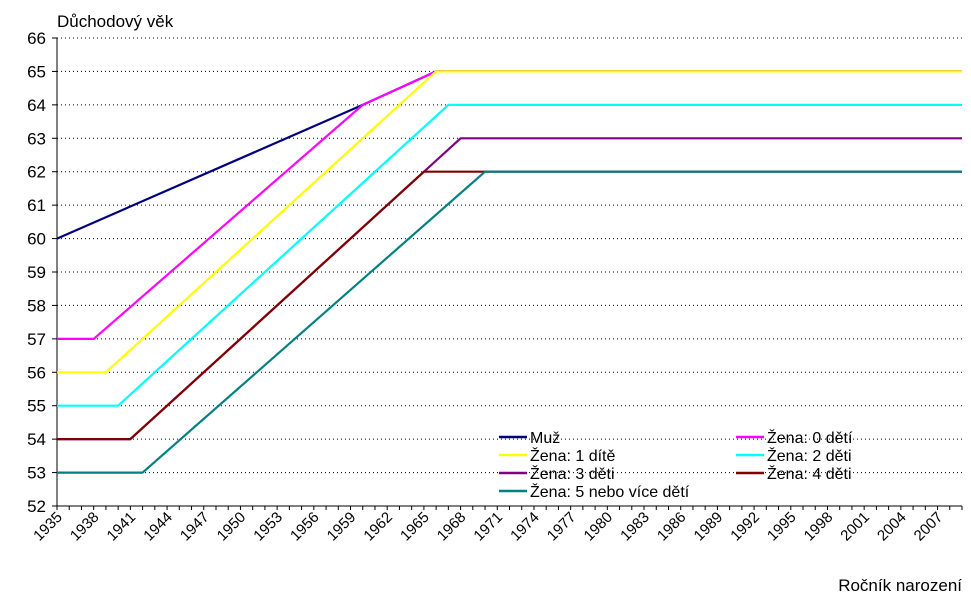  Describe the element at coordinates (810, 437) in the screenshot. I see `legend-label: Žena: 0 dětí` at that location.